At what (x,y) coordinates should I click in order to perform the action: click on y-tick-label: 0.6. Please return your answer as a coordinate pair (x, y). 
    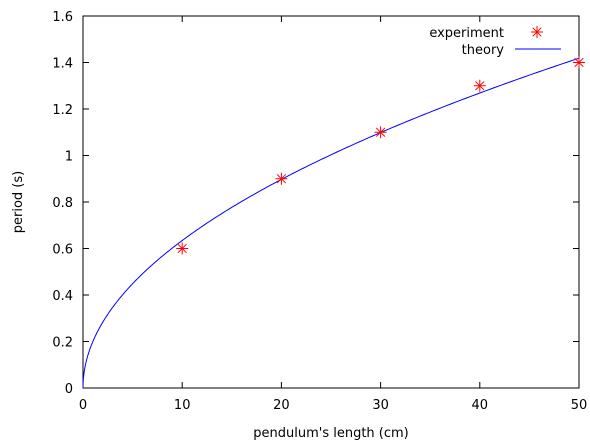
    Looking at the image, I should click on (62, 250).